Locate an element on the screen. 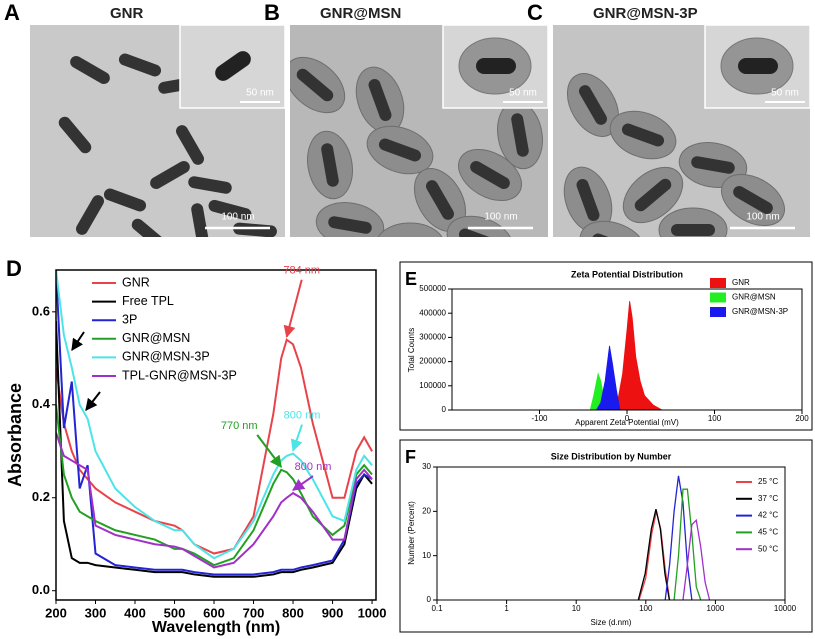 The image size is (815, 639). annotation-label: 770 nm is located at coordinates (239, 426).